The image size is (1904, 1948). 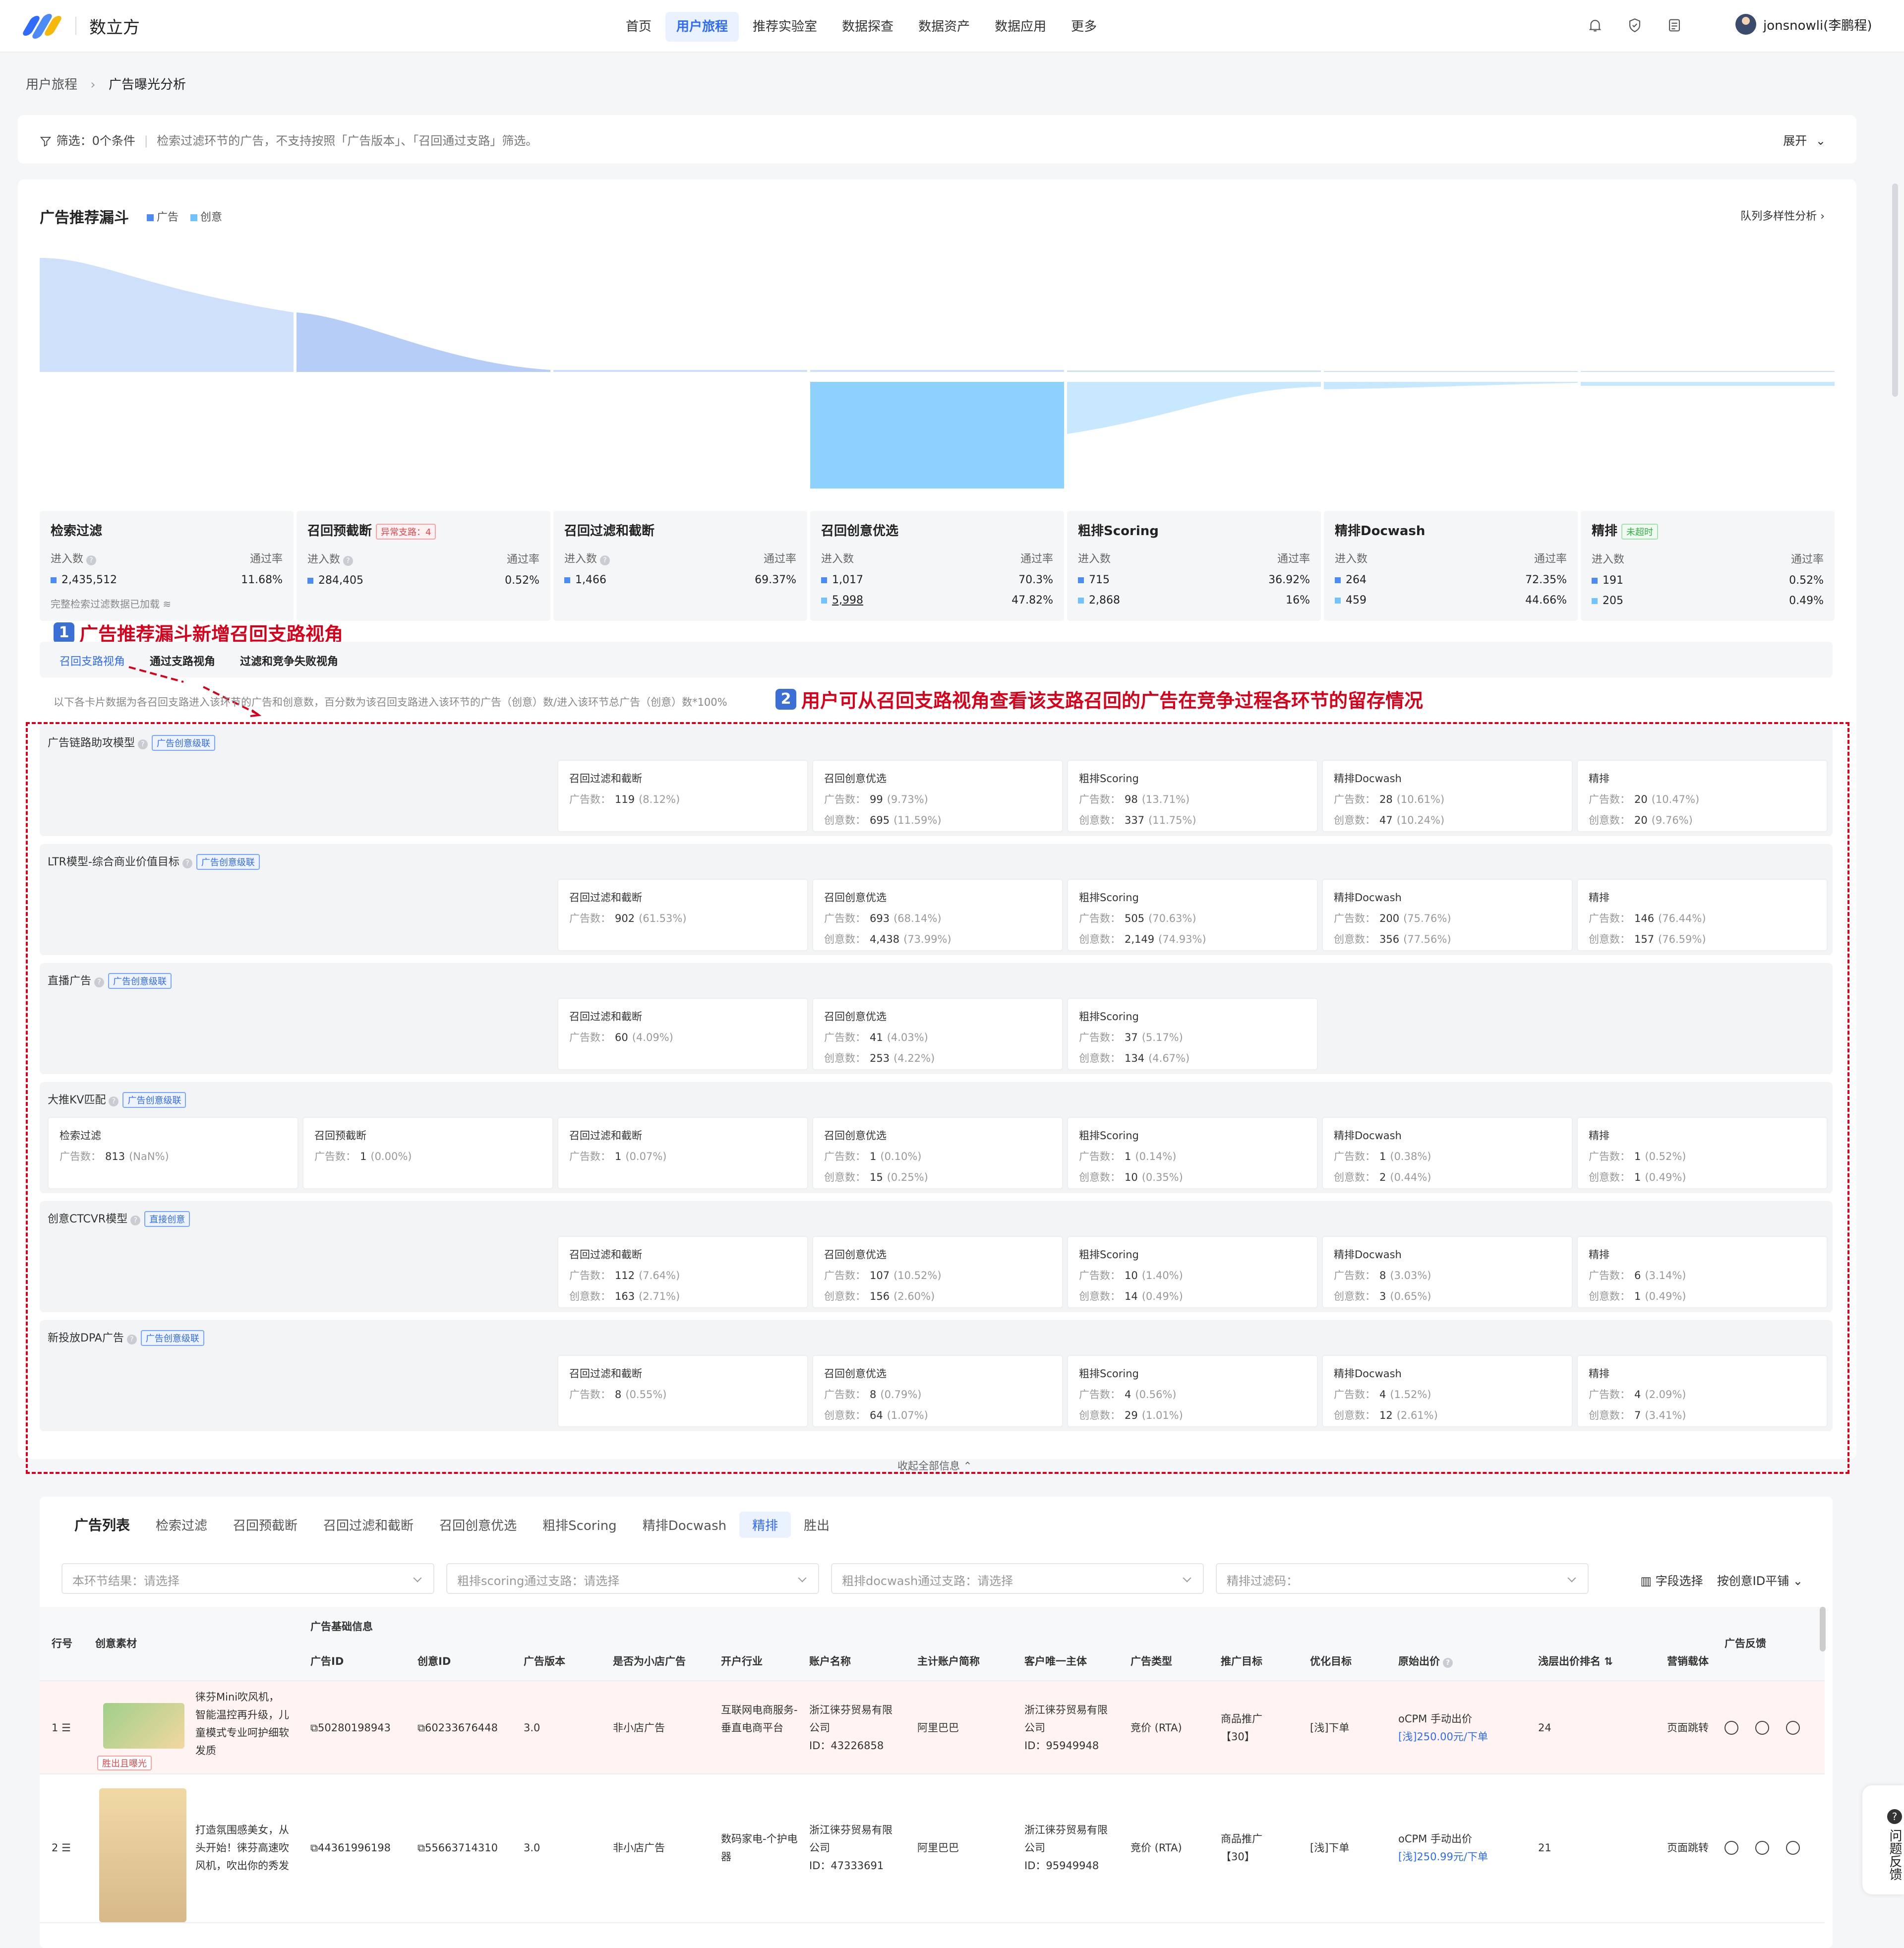 I want to click on page-scrollbar, so click(x=1895, y=290).